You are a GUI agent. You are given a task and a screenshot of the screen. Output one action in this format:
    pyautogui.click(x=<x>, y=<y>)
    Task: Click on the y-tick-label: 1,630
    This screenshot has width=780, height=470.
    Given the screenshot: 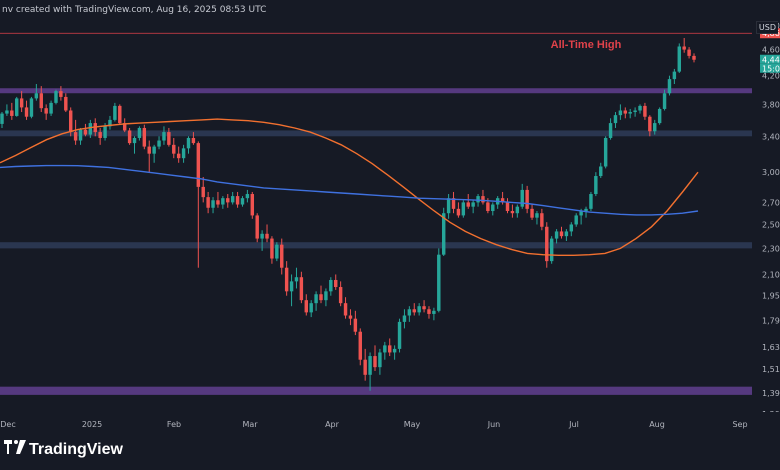 What is the action you would take?
    pyautogui.click(x=771, y=347)
    